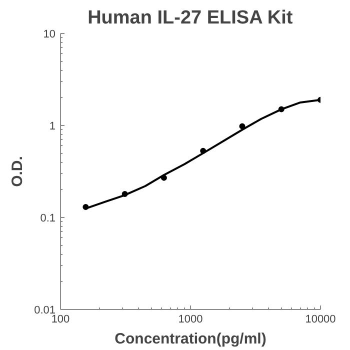 This screenshot has width=350, height=350. Describe the element at coordinates (49, 34) in the screenshot. I see `y-tick-label: 10` at that location.